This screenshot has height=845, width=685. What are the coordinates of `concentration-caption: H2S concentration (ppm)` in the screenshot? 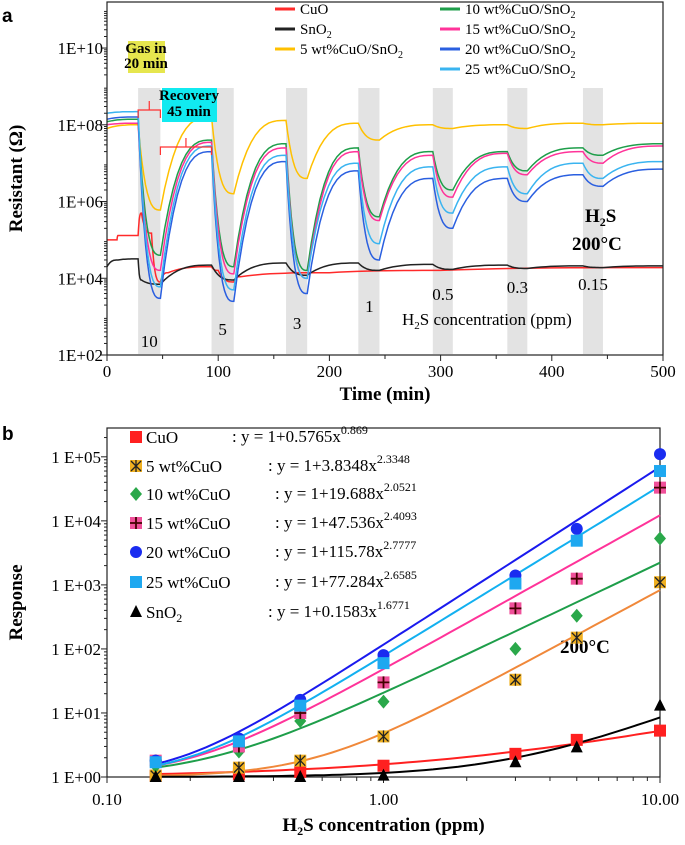 It's located at (487, 321).